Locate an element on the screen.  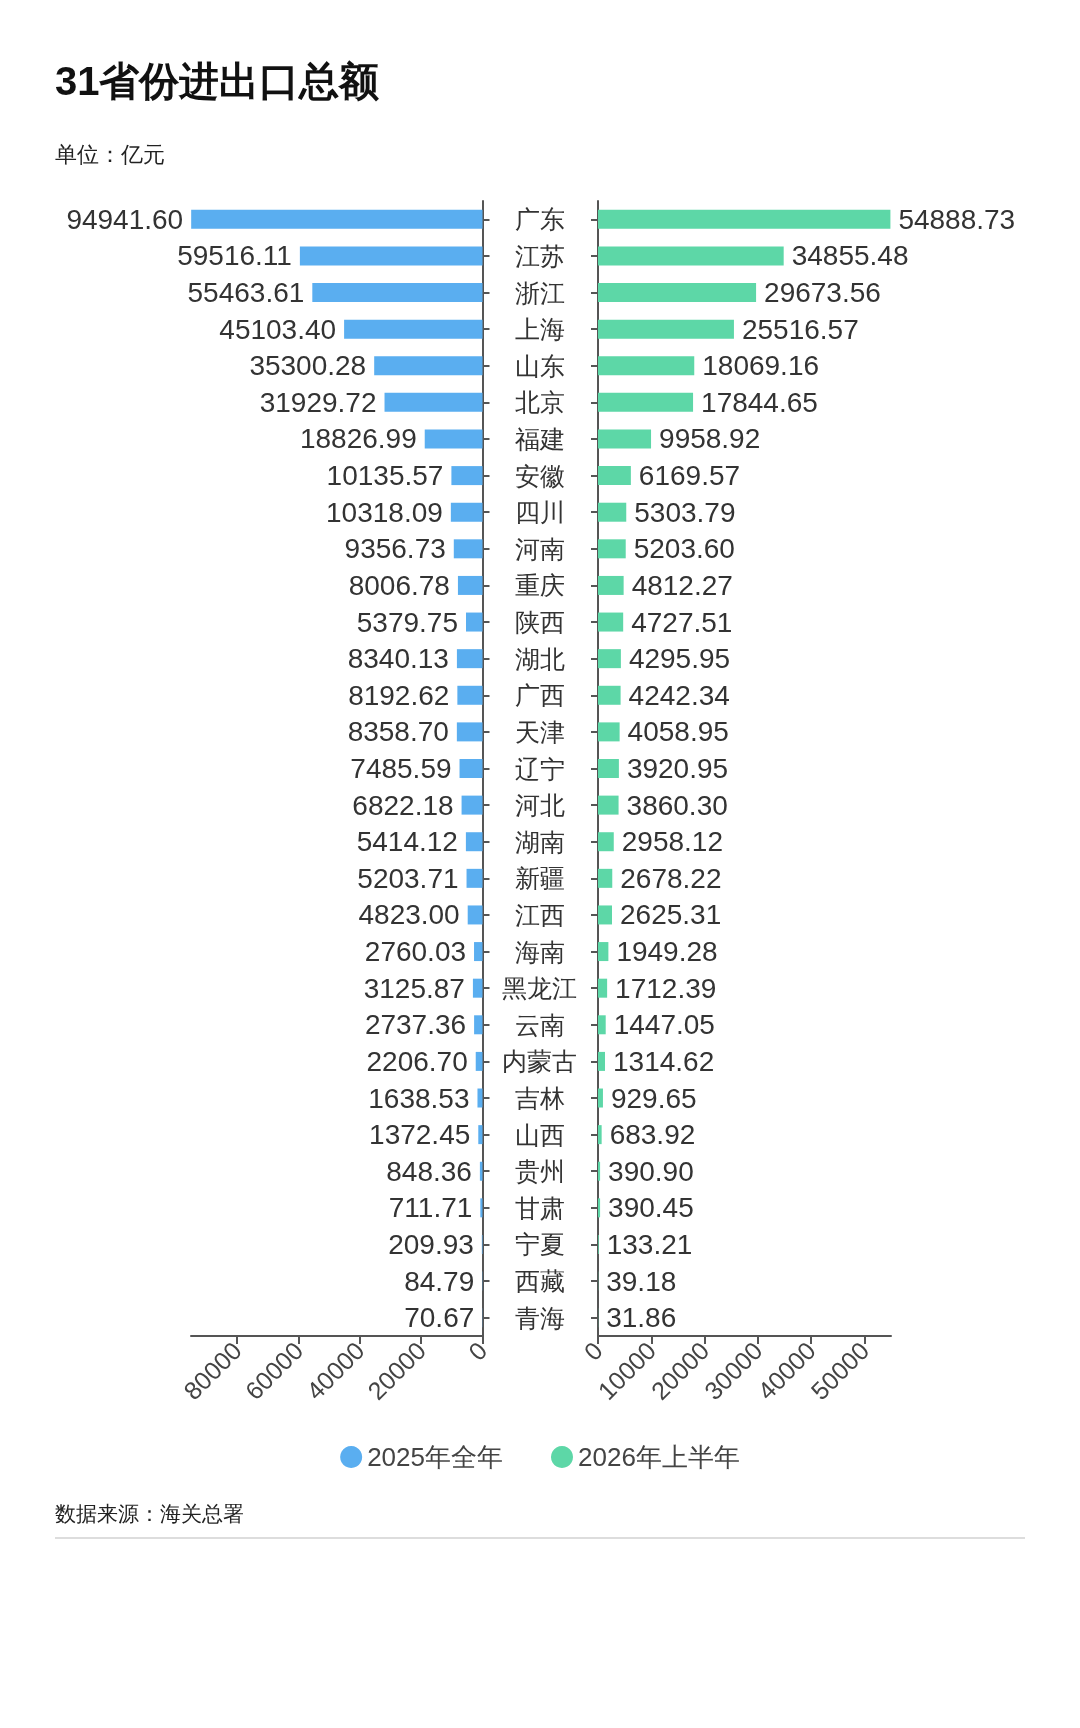
source-note: 数据来源：海关总署 is located at coordinates (149, 1514).